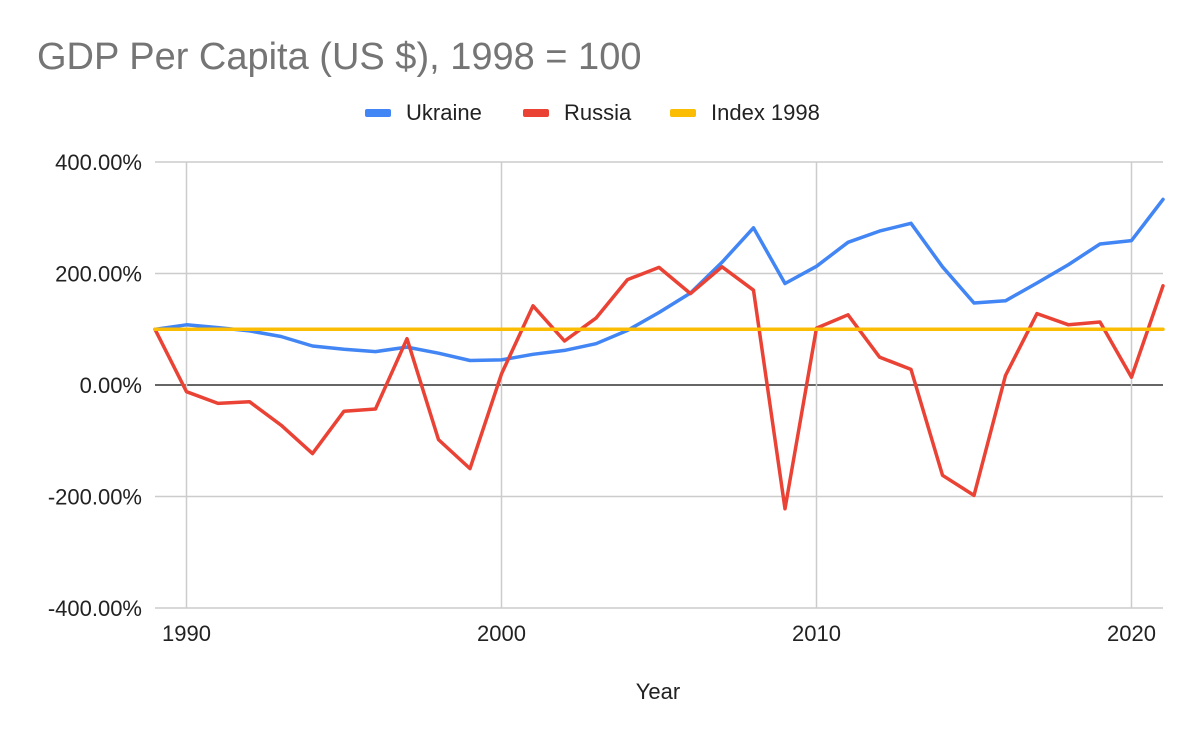 This screenshot has width=1200, height=742. Describe the element at coordinates (95, 497) in the screenshot. I see `y-tick-label: -200.00%` at that location.